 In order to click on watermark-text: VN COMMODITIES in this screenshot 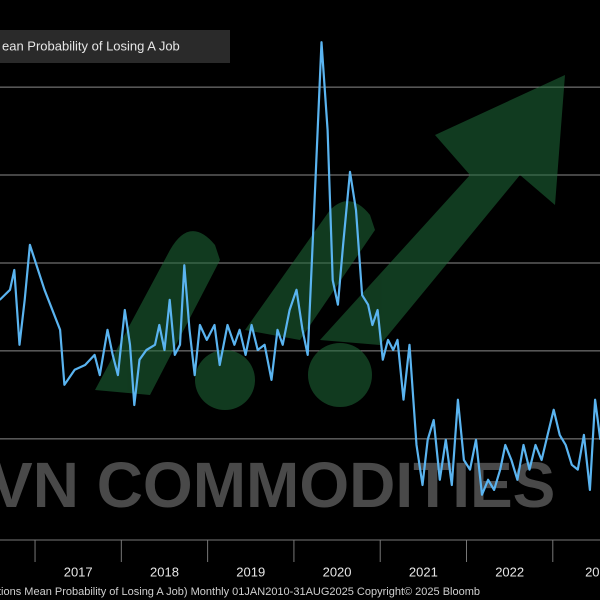, I will do `click(277, 485)`.